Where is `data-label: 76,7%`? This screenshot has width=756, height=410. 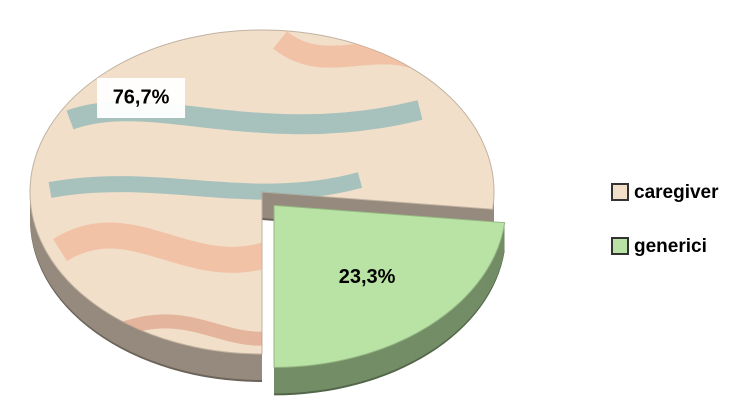 data-label: 76,7% is located at coordinates (141, 97).